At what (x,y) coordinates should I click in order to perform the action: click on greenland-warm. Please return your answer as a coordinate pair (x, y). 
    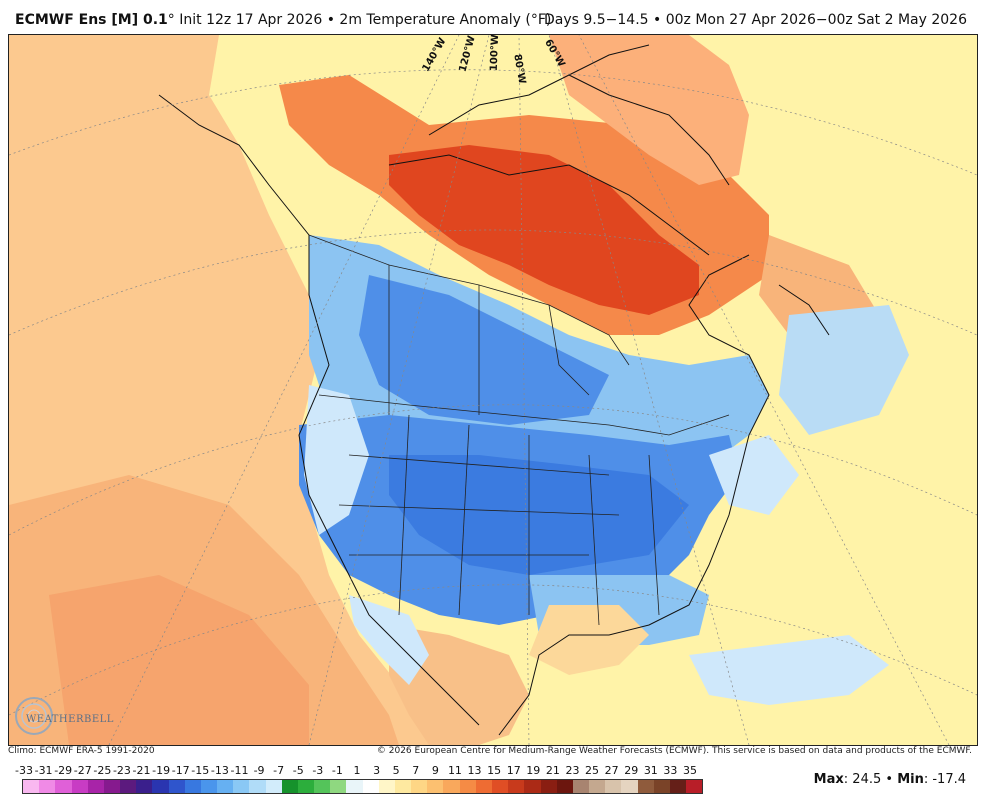
    Looking at the image, I should click on (649, 110).